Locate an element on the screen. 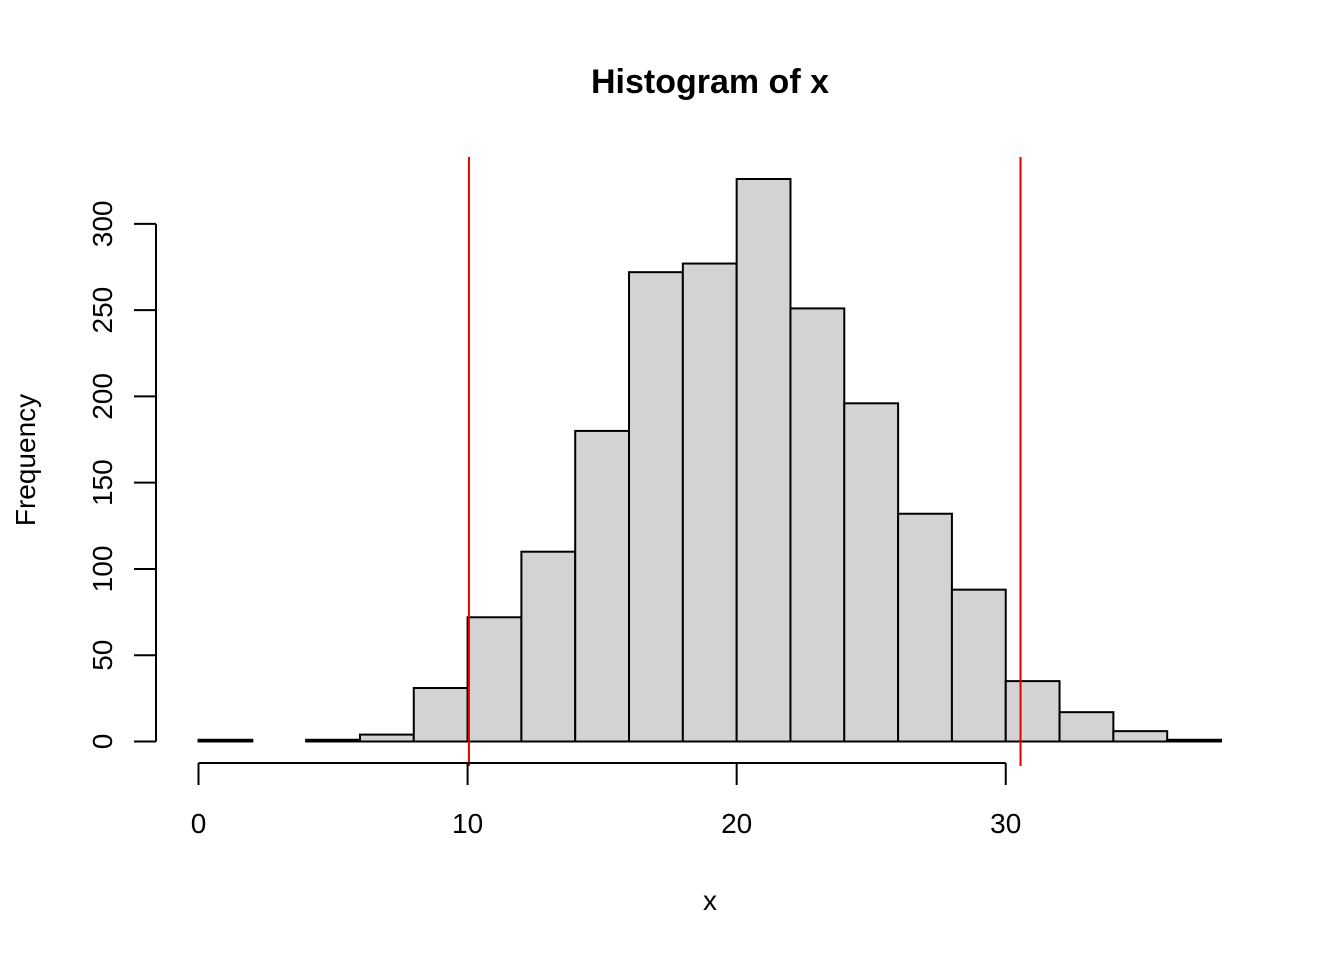  y-tick-label: 0 is located at coordinates (102, 742).